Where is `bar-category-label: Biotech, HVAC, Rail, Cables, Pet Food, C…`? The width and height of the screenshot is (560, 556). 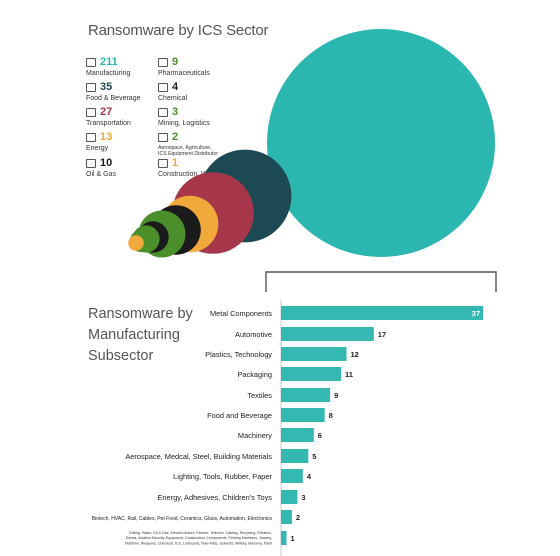
bar-category-label: Biotech, HVAC, Rail, Cables, Pet Food, C… is located at coordinates (182, 519).